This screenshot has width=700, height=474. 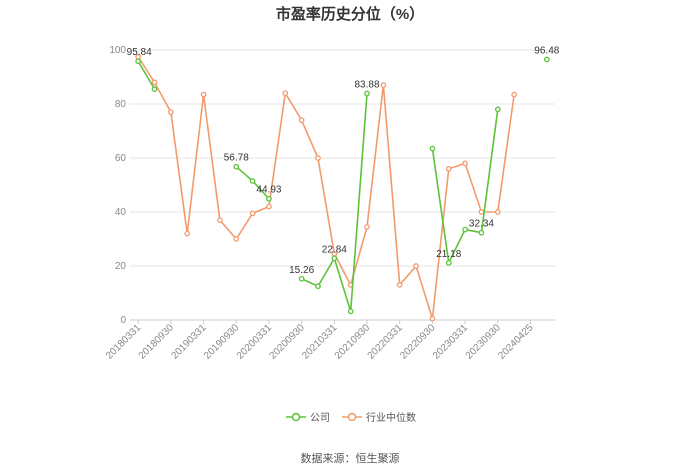 I want to click on y-tick-label: 20, so click(x=121, y=266).